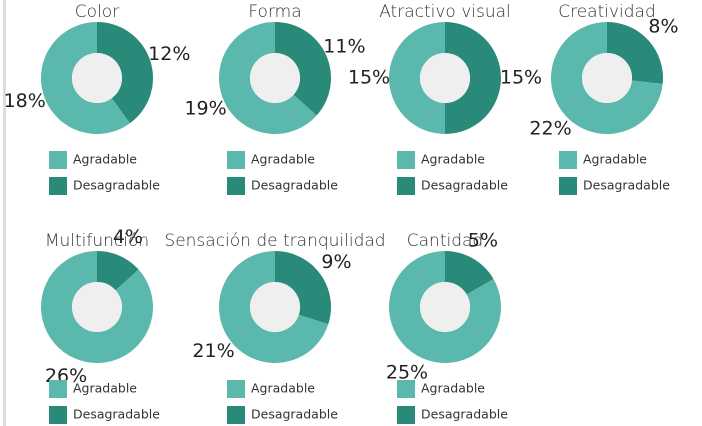 This screenshot has height=426, width=702. I want to click on value-label: 9%, so click(336, 262).